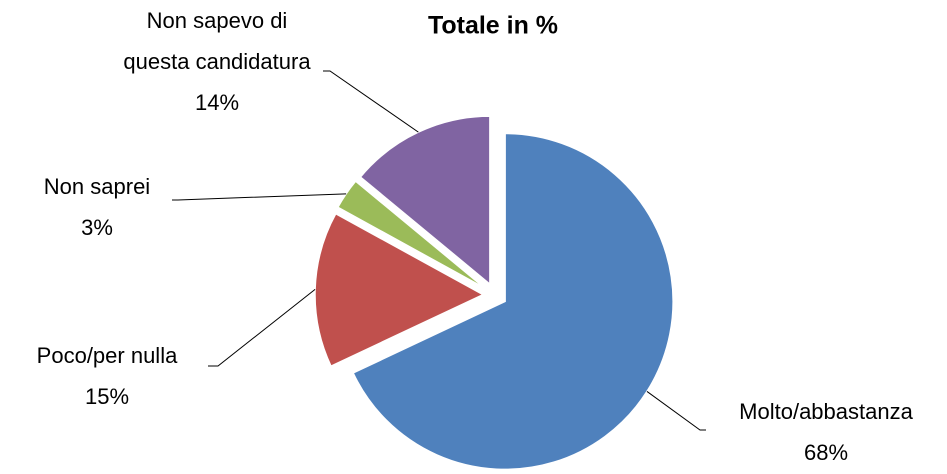 Image resolution: width=947 pixels, height=474 pixels. What do you see at coordinates (97, 227) in the screenshot?
I see `value-label: 3%` at bounding box center [97, 227].